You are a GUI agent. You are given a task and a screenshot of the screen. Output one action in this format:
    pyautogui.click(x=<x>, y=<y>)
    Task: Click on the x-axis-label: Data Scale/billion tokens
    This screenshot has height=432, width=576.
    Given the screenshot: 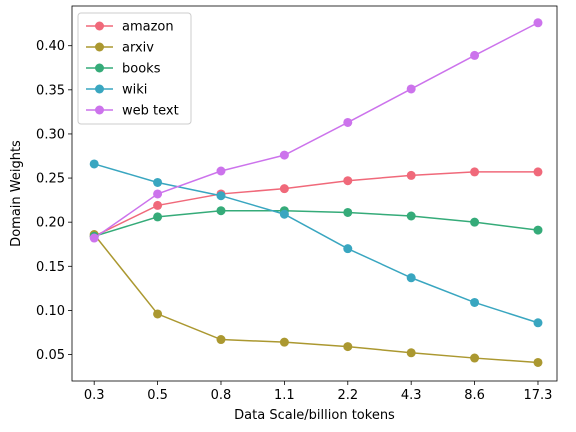 What is the action you would take?
    pyautogui.click(x=314, y=415)
    